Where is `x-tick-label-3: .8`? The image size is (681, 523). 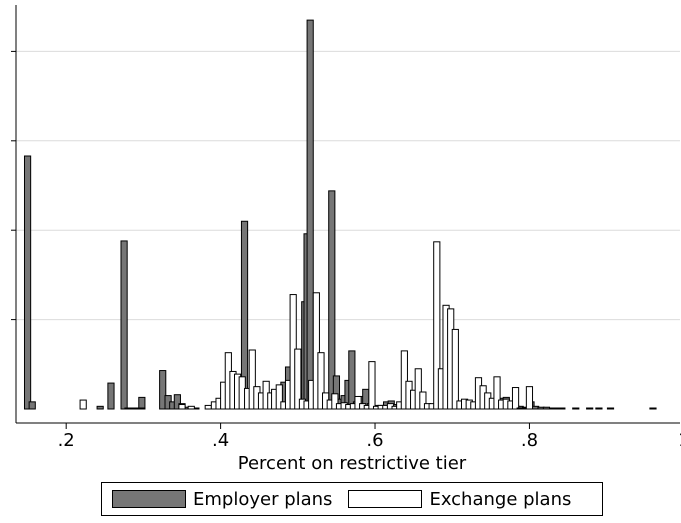
x-tick-label-3: .8 is located at coordinates (529, 440).